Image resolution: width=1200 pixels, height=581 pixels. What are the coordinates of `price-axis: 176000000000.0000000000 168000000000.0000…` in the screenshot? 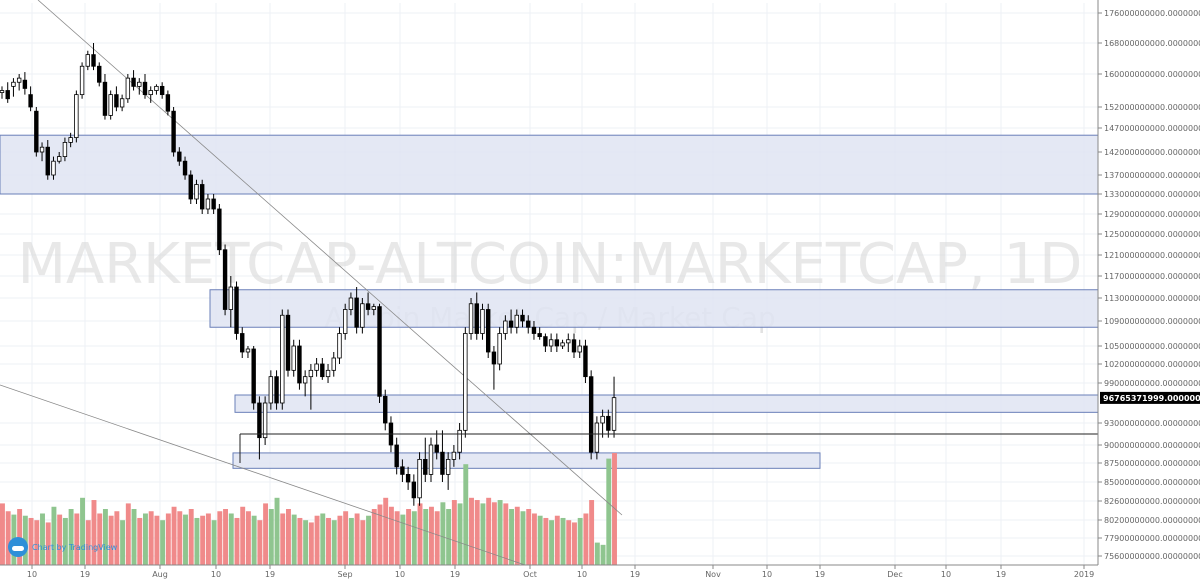 It's located at (1148, 290).